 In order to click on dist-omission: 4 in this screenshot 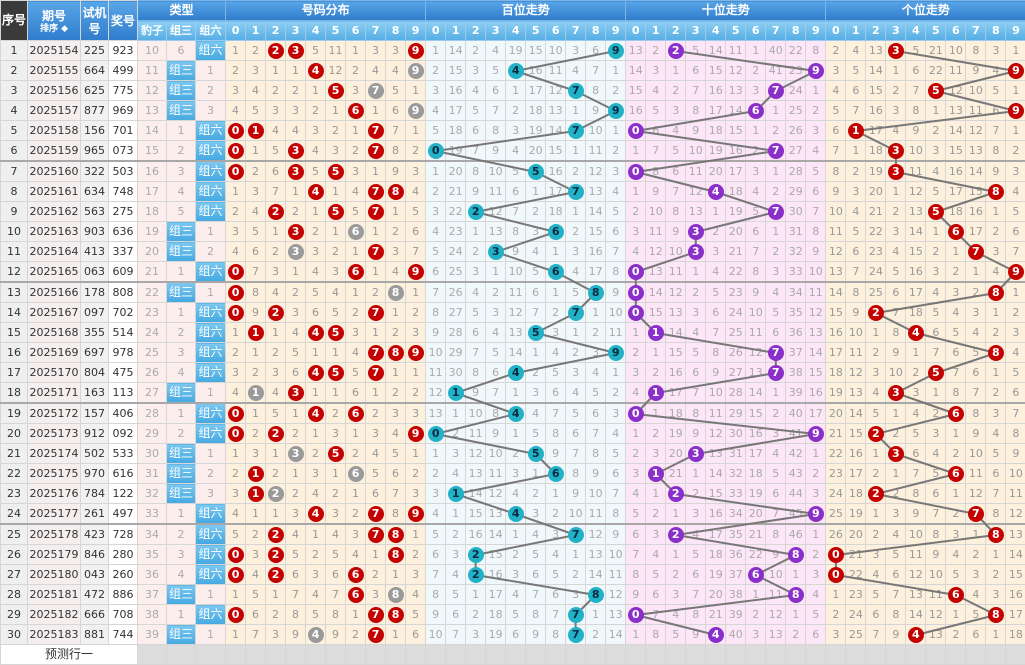, I will do `click(296, 534)`.